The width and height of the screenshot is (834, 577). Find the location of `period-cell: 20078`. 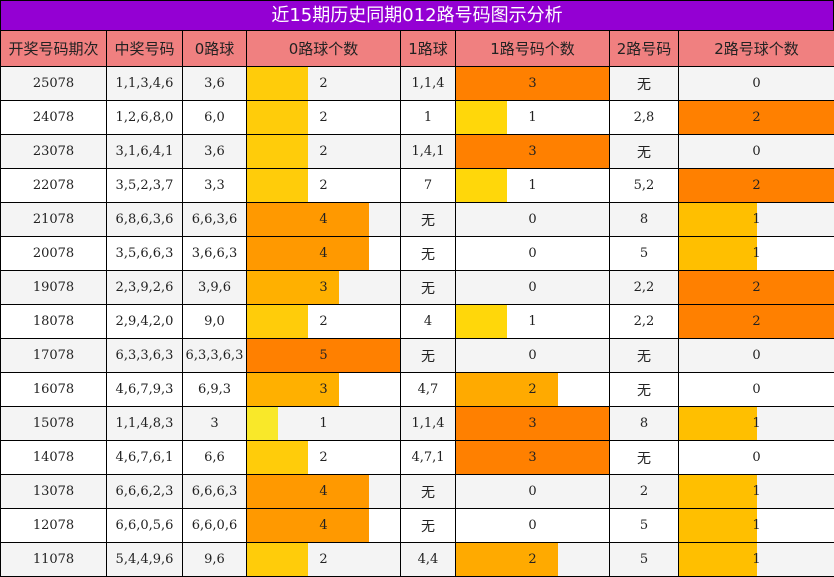

period-cell: 20078 is located at coordinates (54, 254).